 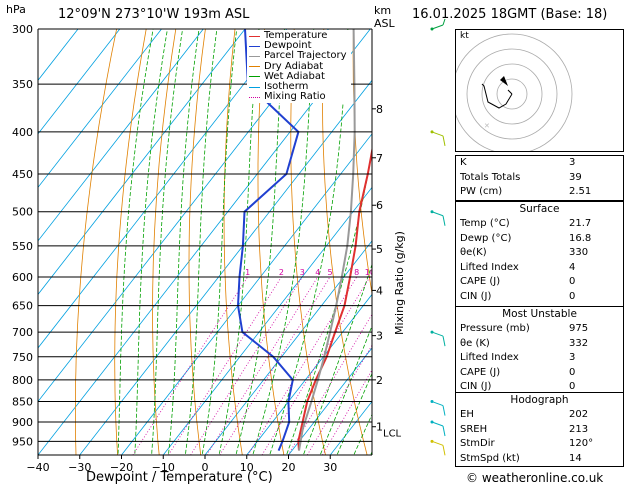 What do you see at coordinates (22, 422) in the screenshot?
I see `pressure-tick-label: 900` at bounding box center [22, 422].